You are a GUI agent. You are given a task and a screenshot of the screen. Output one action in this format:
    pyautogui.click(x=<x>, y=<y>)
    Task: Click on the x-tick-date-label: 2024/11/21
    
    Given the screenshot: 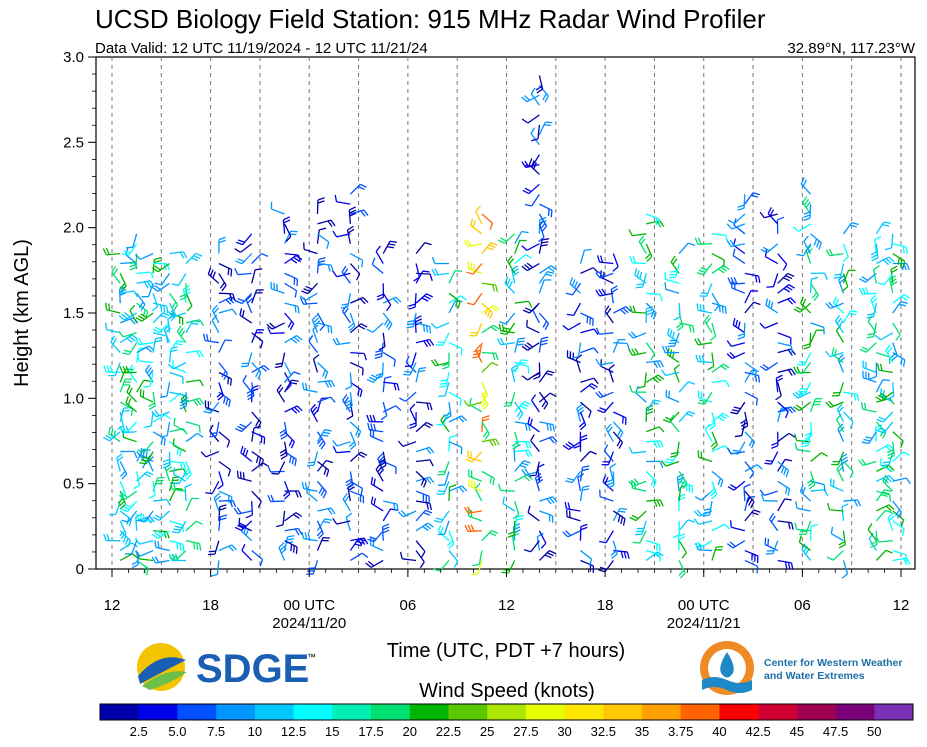 What is the action you would take?
    pyautogui.click(x=704, y=623)
    